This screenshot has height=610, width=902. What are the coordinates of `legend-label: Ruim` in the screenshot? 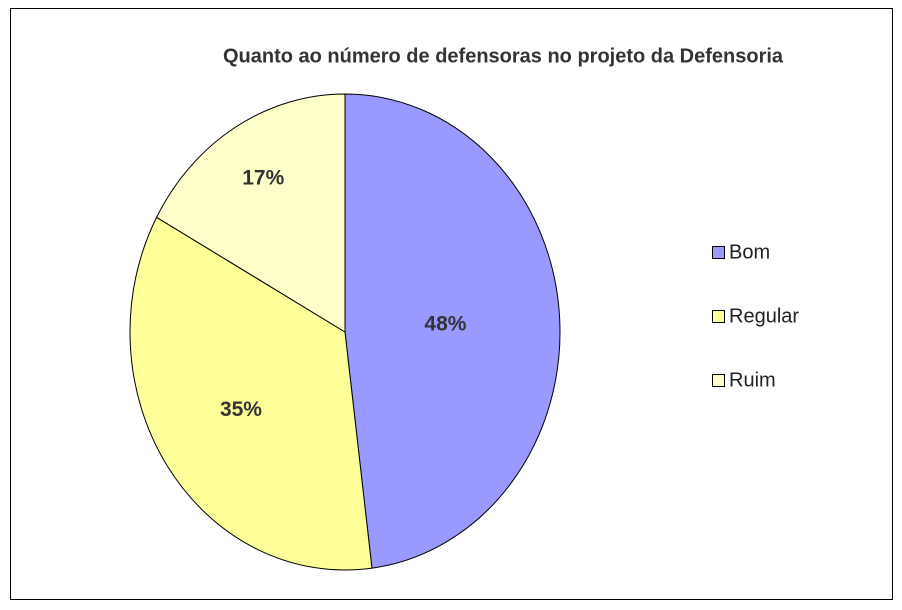 It's located at (752, 380).